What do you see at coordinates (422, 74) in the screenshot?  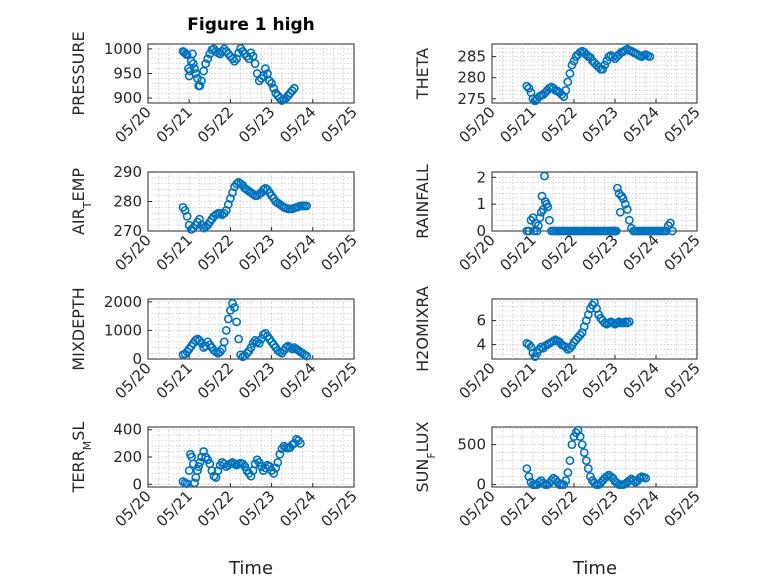 I see `y-axis-label: THETA` at bounding box center [422, 74].